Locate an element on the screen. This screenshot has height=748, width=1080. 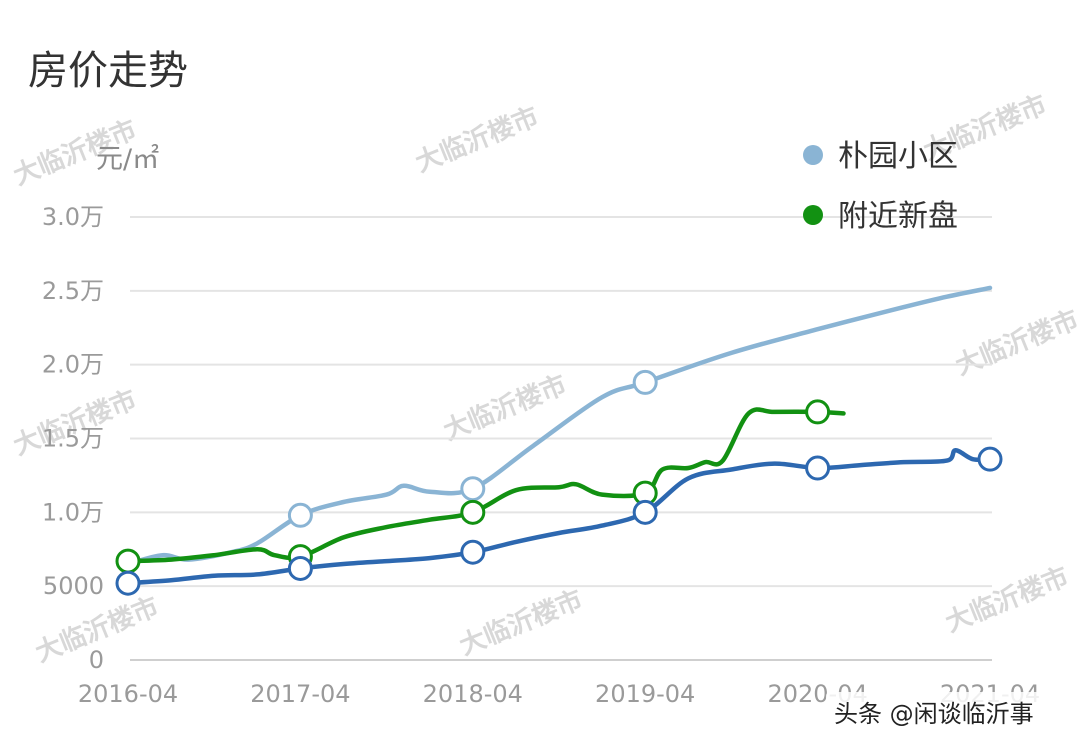
credit-badge: 头条 @闲谈临沂事 is located at coordinates (945, 714).